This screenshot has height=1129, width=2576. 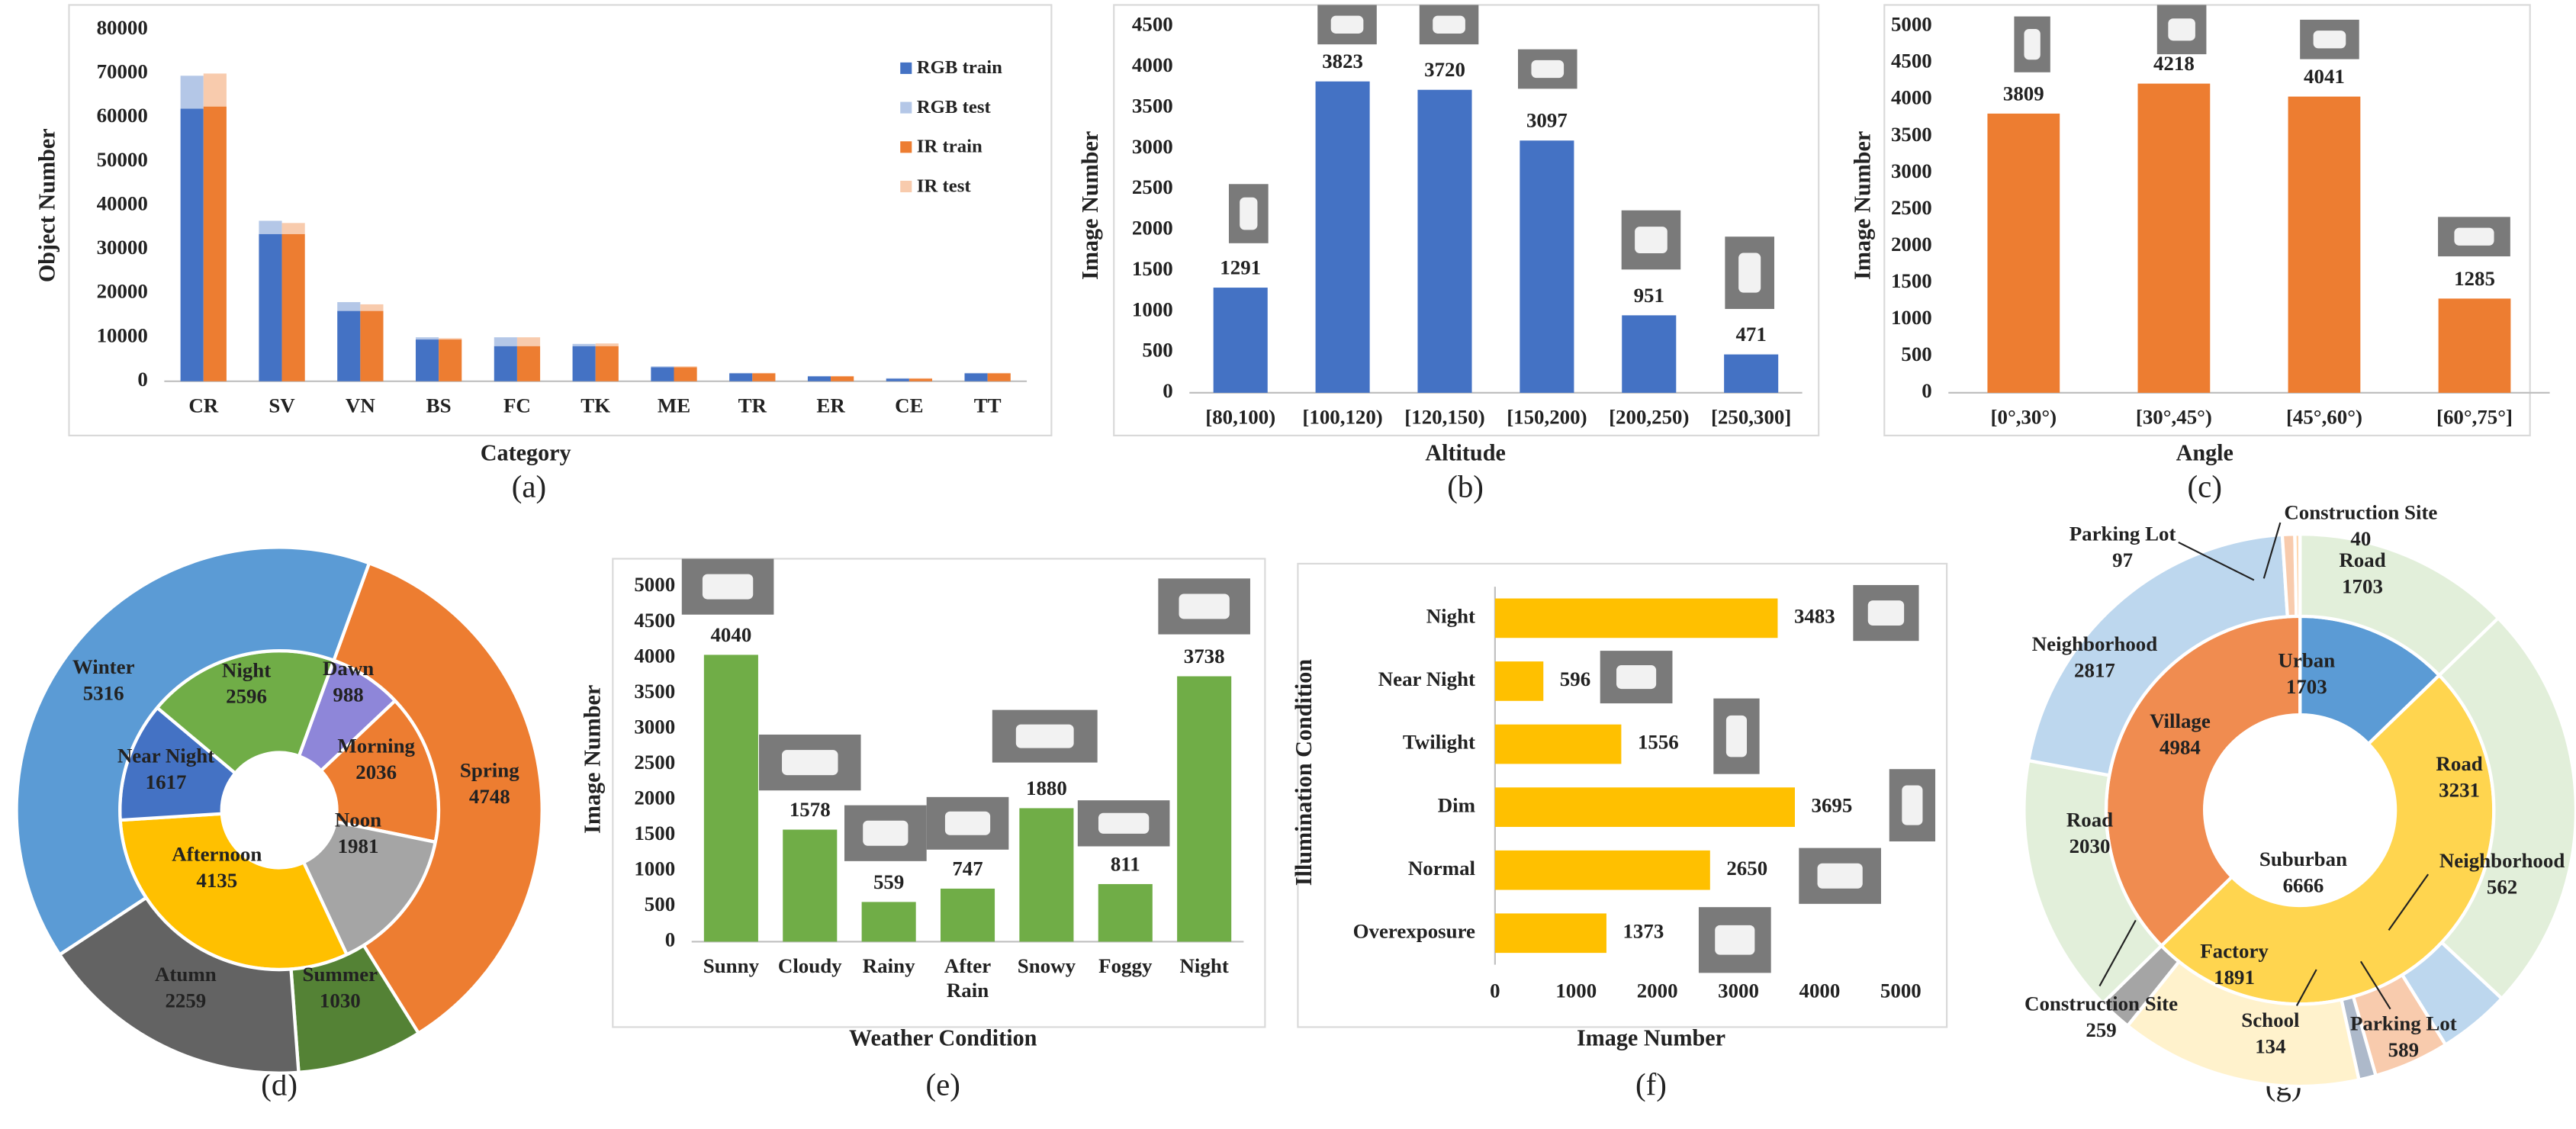 I want to click on value-label: 4041, so click(x=2324, y=76).